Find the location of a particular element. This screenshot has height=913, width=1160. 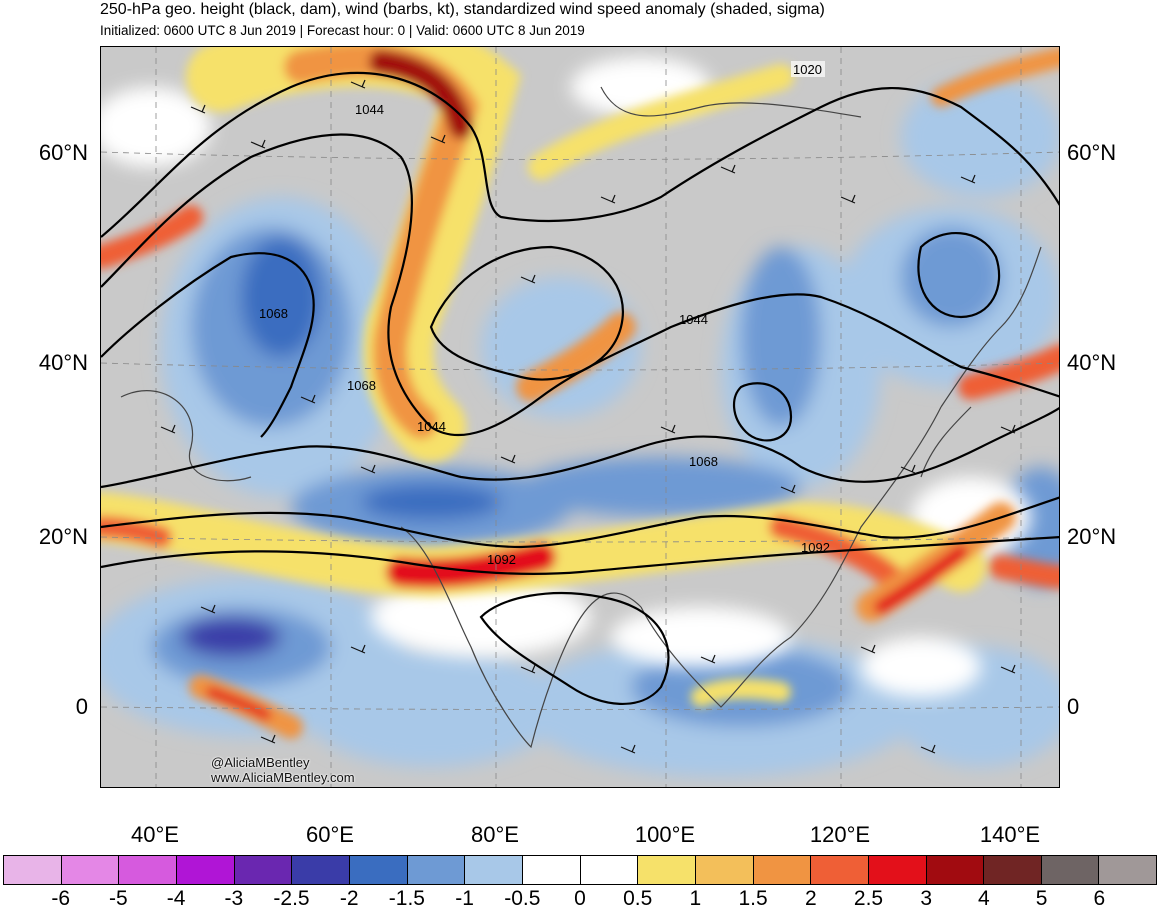

colorbar-tick-label: -4 is located at coordinates (176, 898).